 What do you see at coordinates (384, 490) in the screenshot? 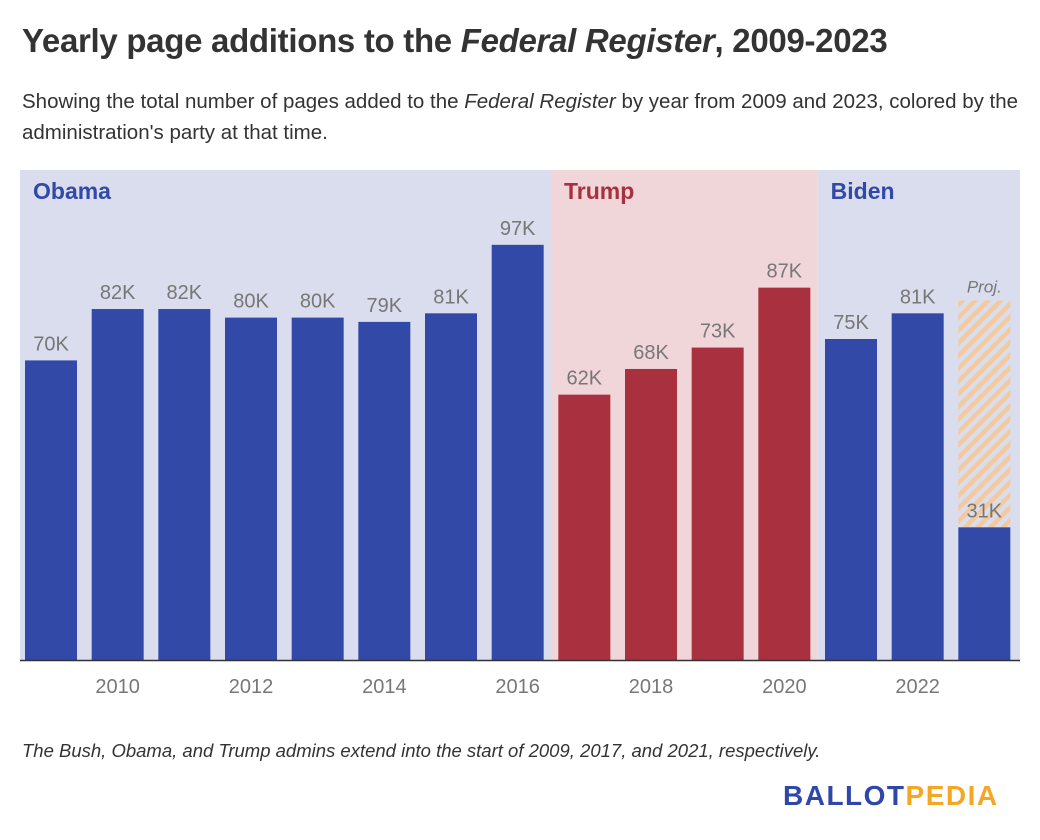
I see `bar-2014` at bounding box center [384, 490].